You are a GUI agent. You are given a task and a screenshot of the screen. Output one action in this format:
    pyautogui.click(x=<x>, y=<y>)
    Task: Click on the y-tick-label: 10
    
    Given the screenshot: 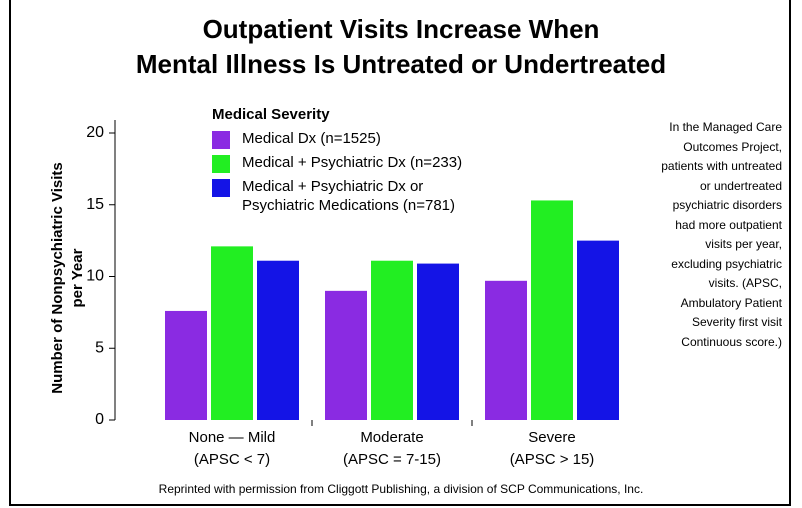 What is the action you would take?
    pyautogui.click(x=95, y=276)
    